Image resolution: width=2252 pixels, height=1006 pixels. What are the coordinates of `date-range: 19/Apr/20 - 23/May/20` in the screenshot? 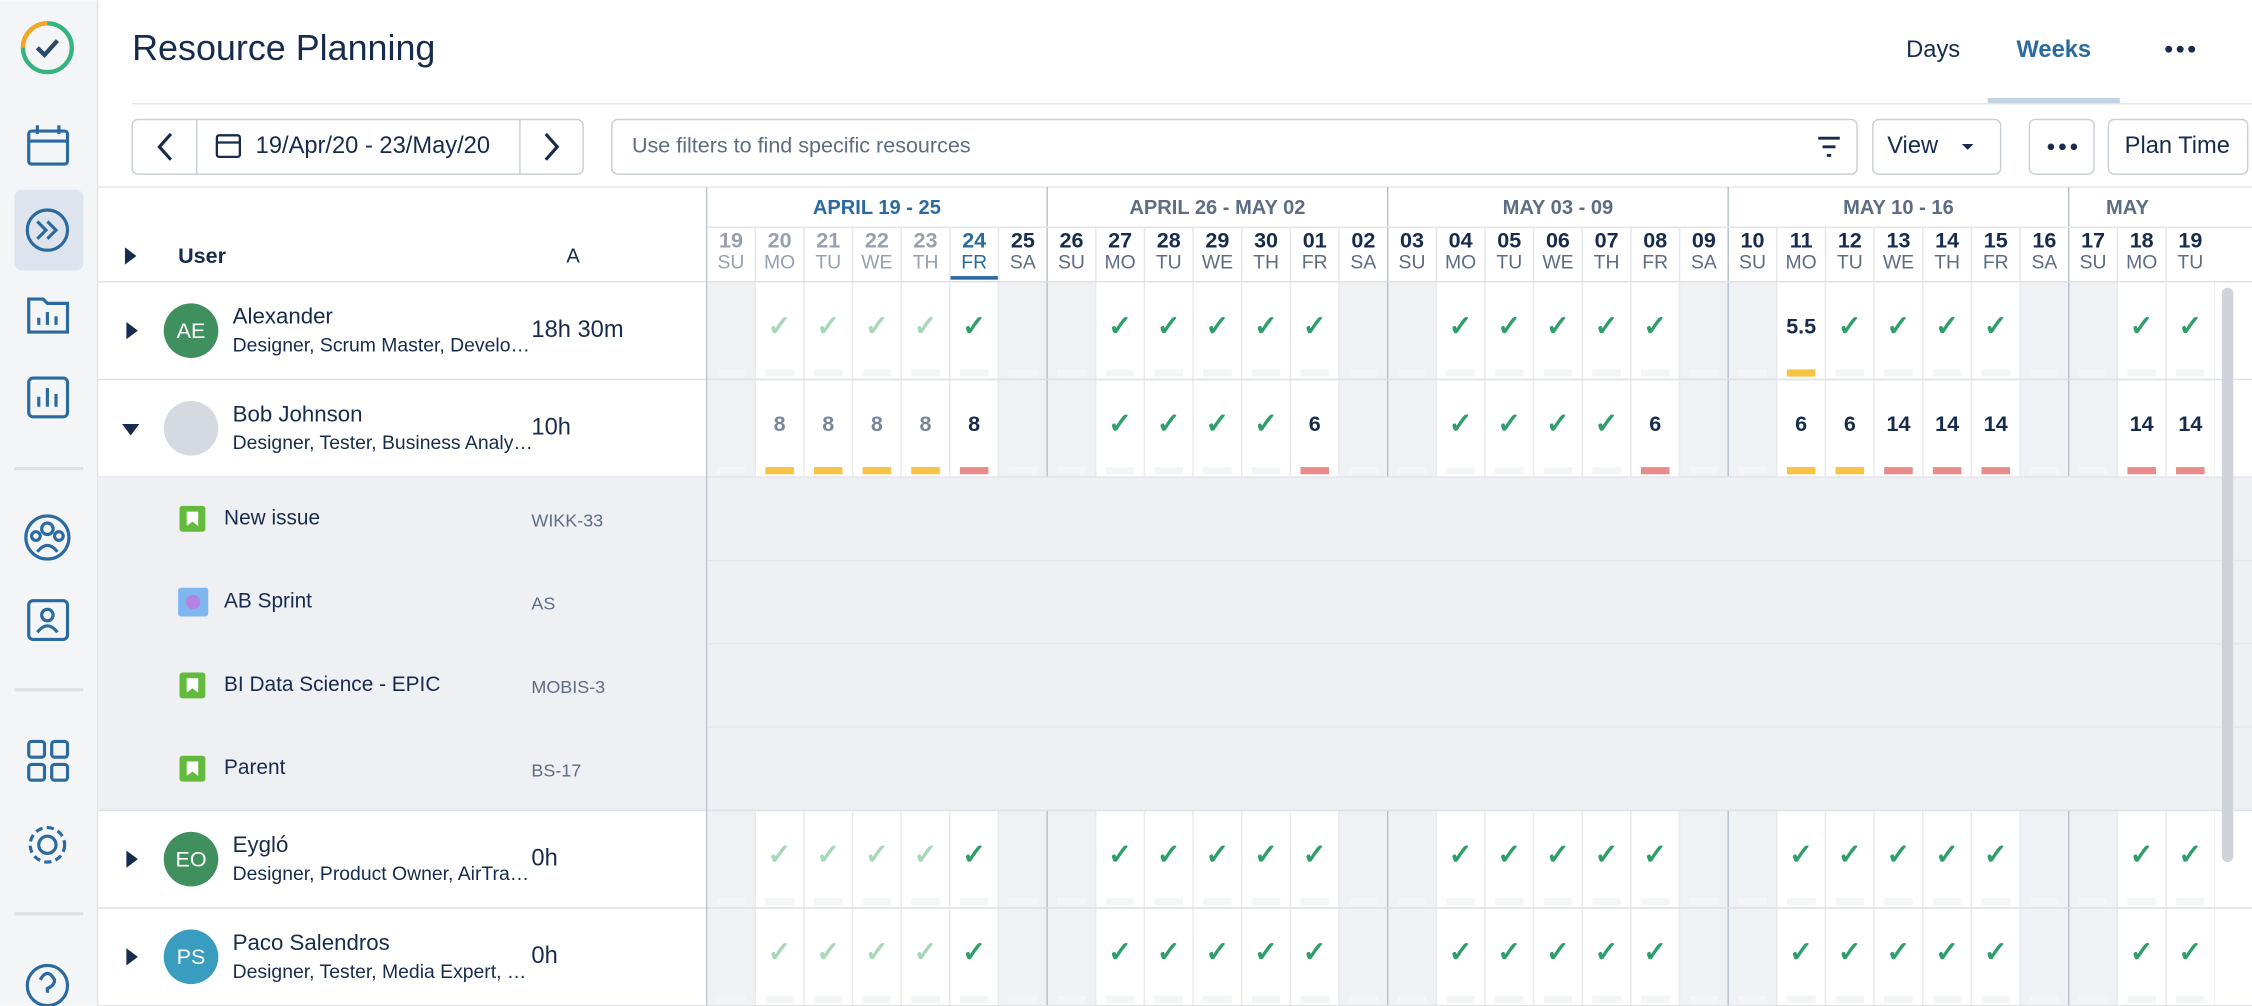 It's located at (373, 146).